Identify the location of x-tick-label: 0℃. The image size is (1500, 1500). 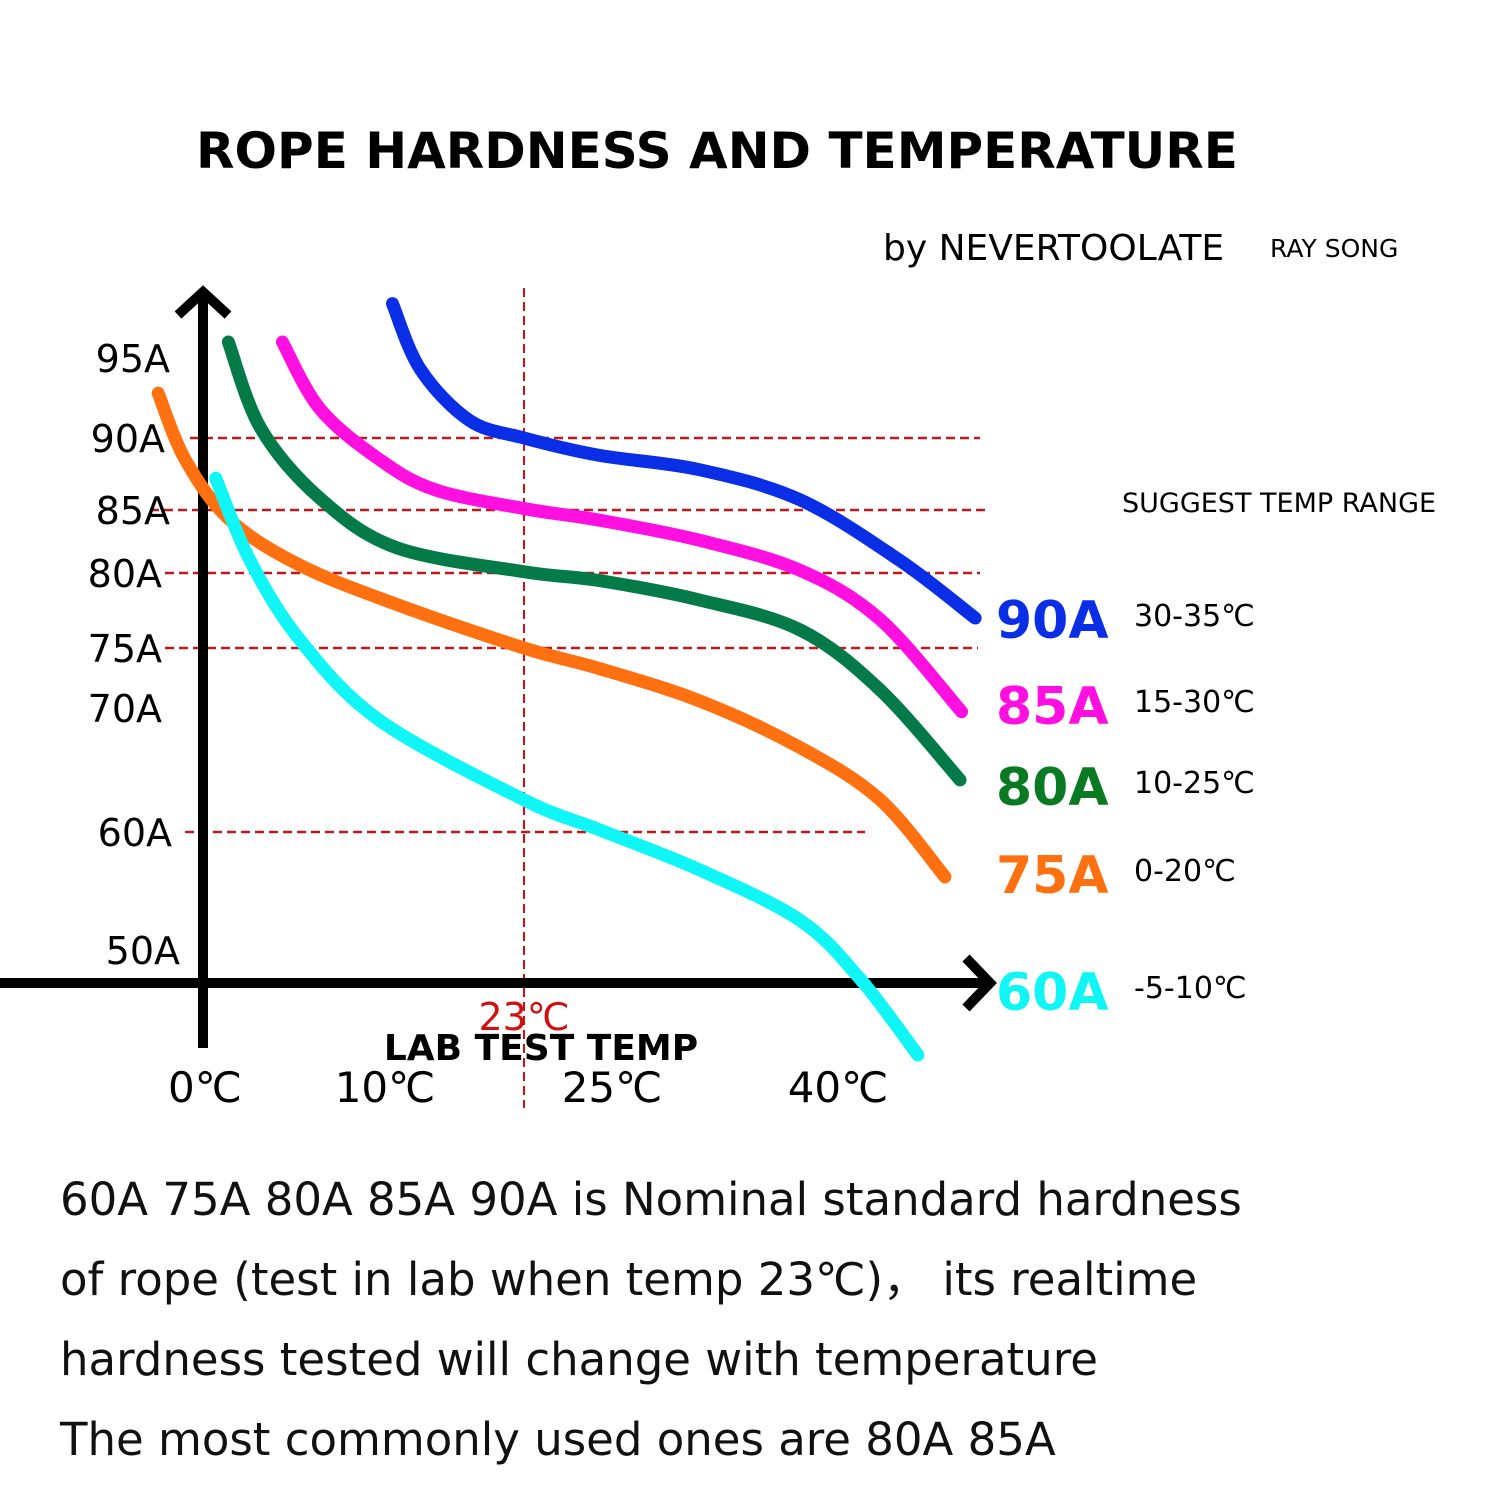
(205, 1087).